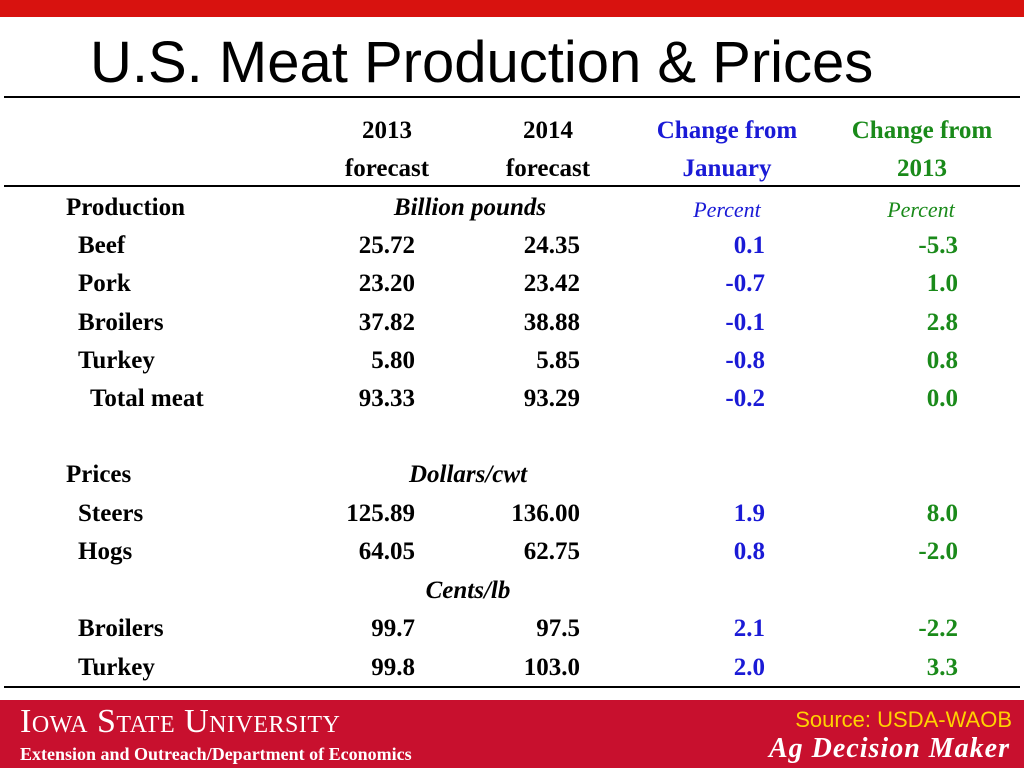  Describe the element at coordinates (147, 398) in the screenshot. I see `row-label: Total meat` at that location.